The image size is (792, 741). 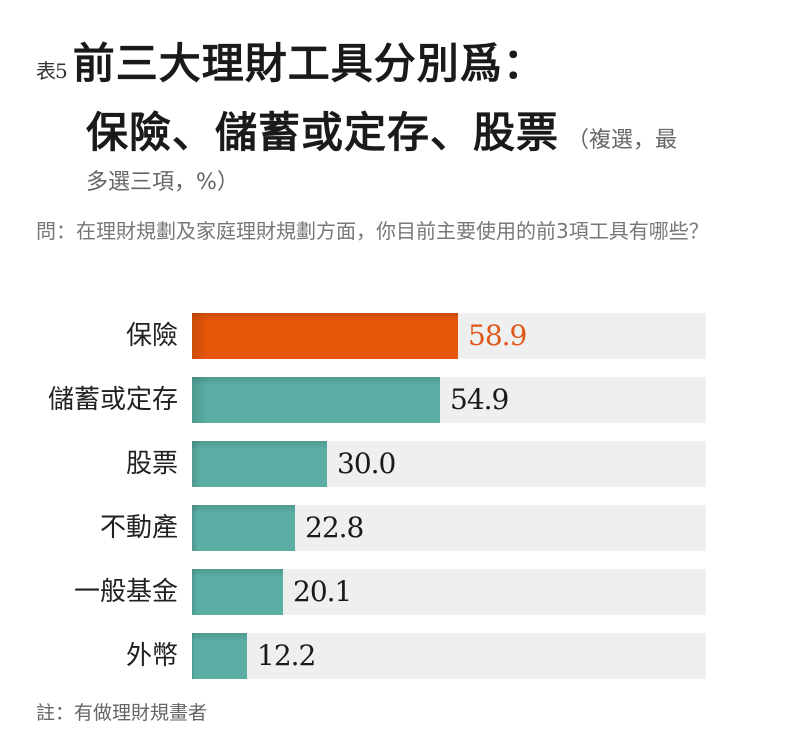 I want to click on bar-track: 12.2, so click(x=449, y=656).